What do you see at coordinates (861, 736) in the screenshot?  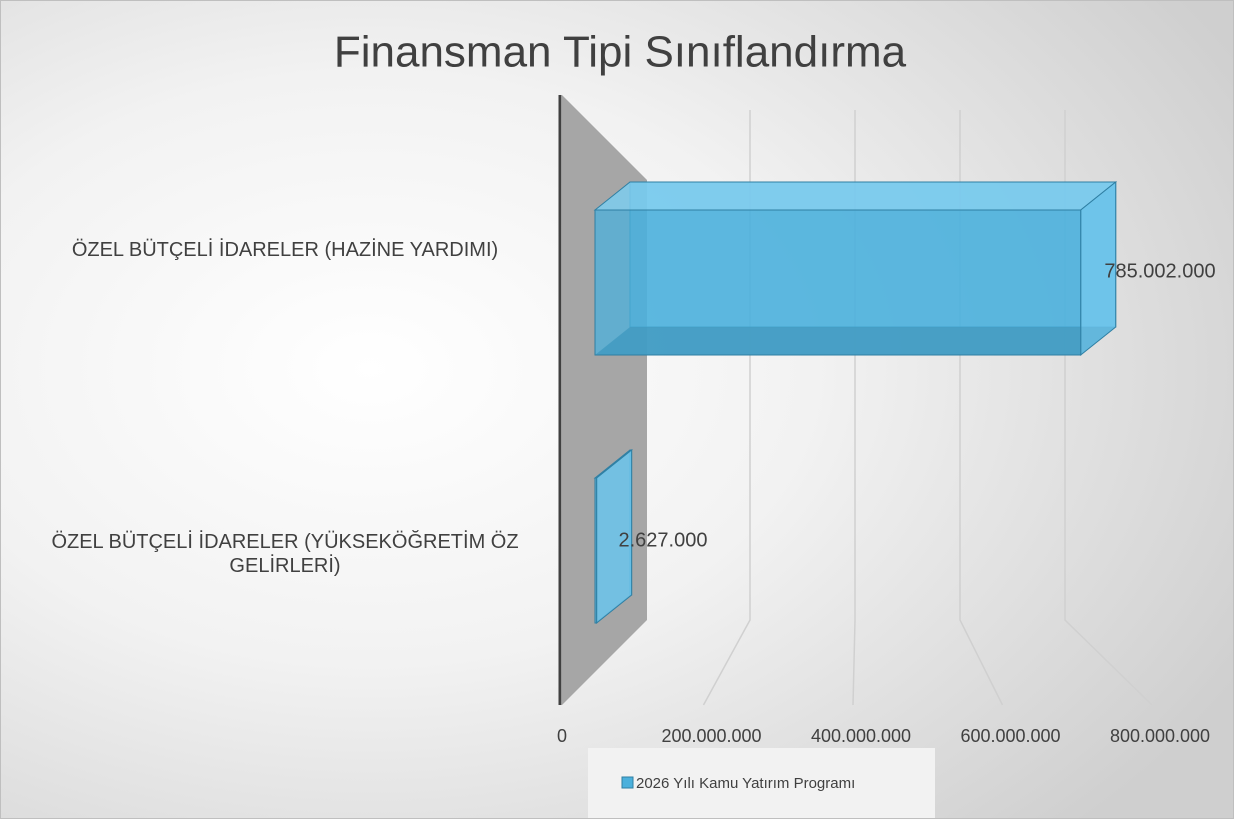 I see `x-tick-label: 400.000.000` at bounding box center [861, 736].